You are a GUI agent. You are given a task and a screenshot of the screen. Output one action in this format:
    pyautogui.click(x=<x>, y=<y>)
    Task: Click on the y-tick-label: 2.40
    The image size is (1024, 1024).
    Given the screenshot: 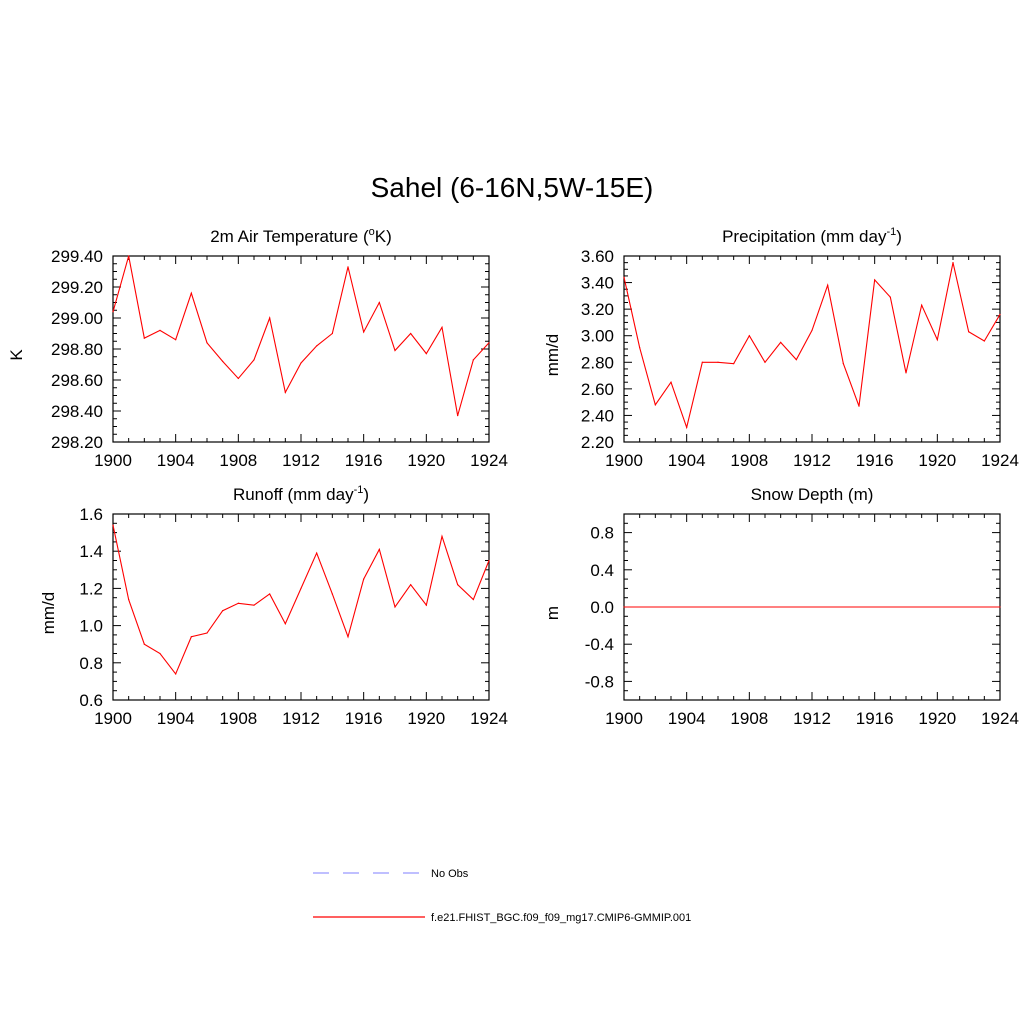 What is the action you would take?
    pyautogui.click(x=597, y=415)
    